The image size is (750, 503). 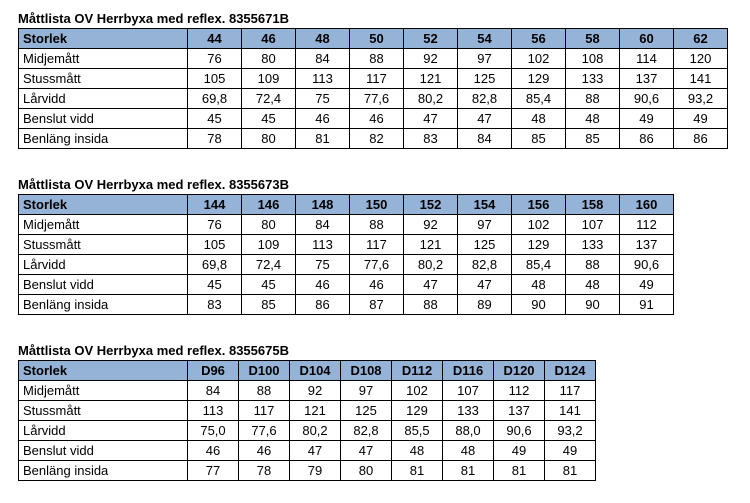 What do you see at coordinates (484, 38) in the screenshot?
I see `size-header-cell: 54` at bounding box center [484, 38].